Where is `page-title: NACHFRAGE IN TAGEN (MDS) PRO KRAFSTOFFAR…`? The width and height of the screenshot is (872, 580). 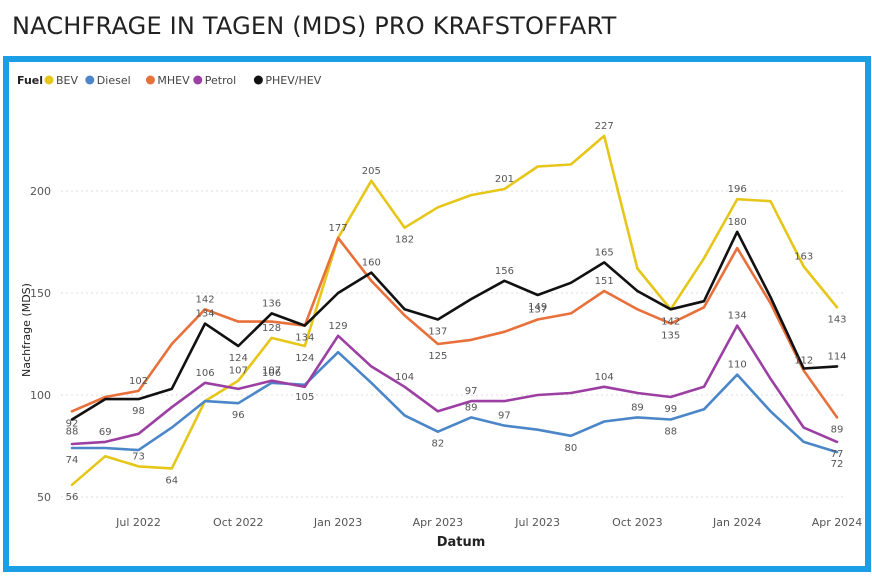
page-title: NACHFRAGE IN TAGEN (MDS) PRO KRAFSTOFFAR… is located at coordinates (314, 26).